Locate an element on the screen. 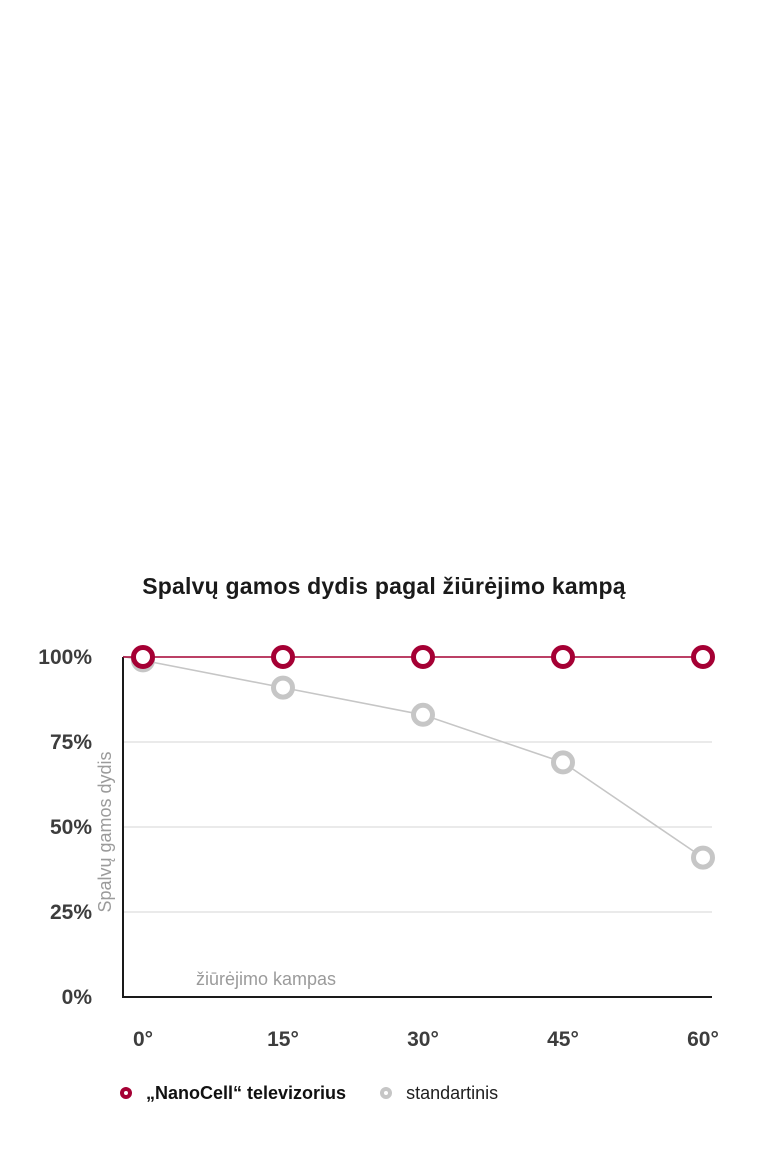 This screenshot has height=1154, width=768. legend-item-standard: standartinis is located at coordinates (439, 1093).